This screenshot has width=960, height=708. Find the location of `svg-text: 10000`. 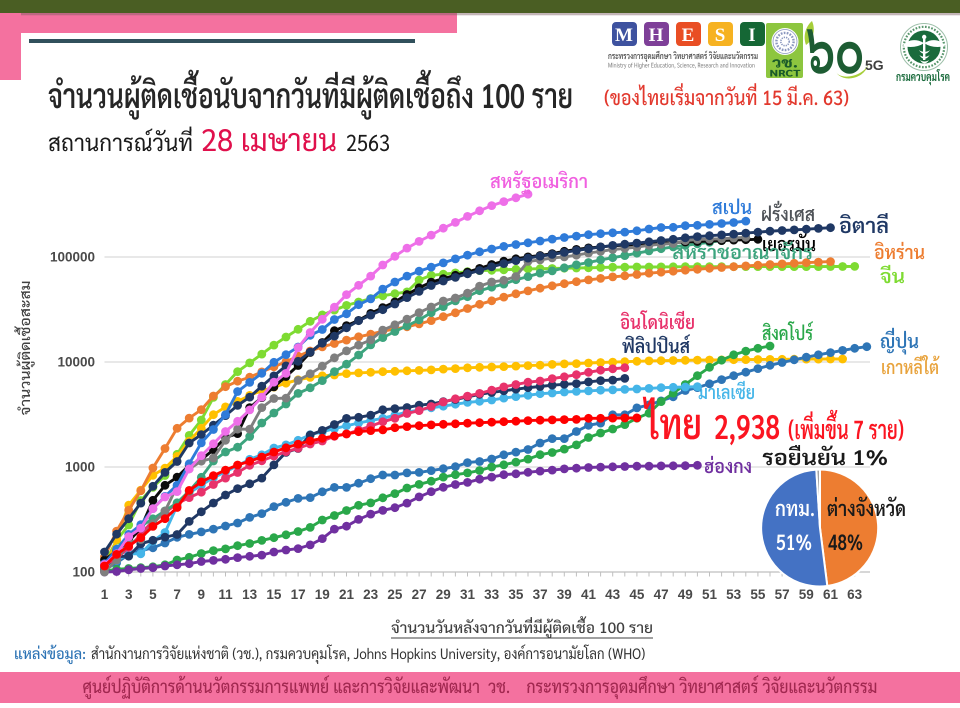

svg-text: 10000 is located at coordinates (76, 362).